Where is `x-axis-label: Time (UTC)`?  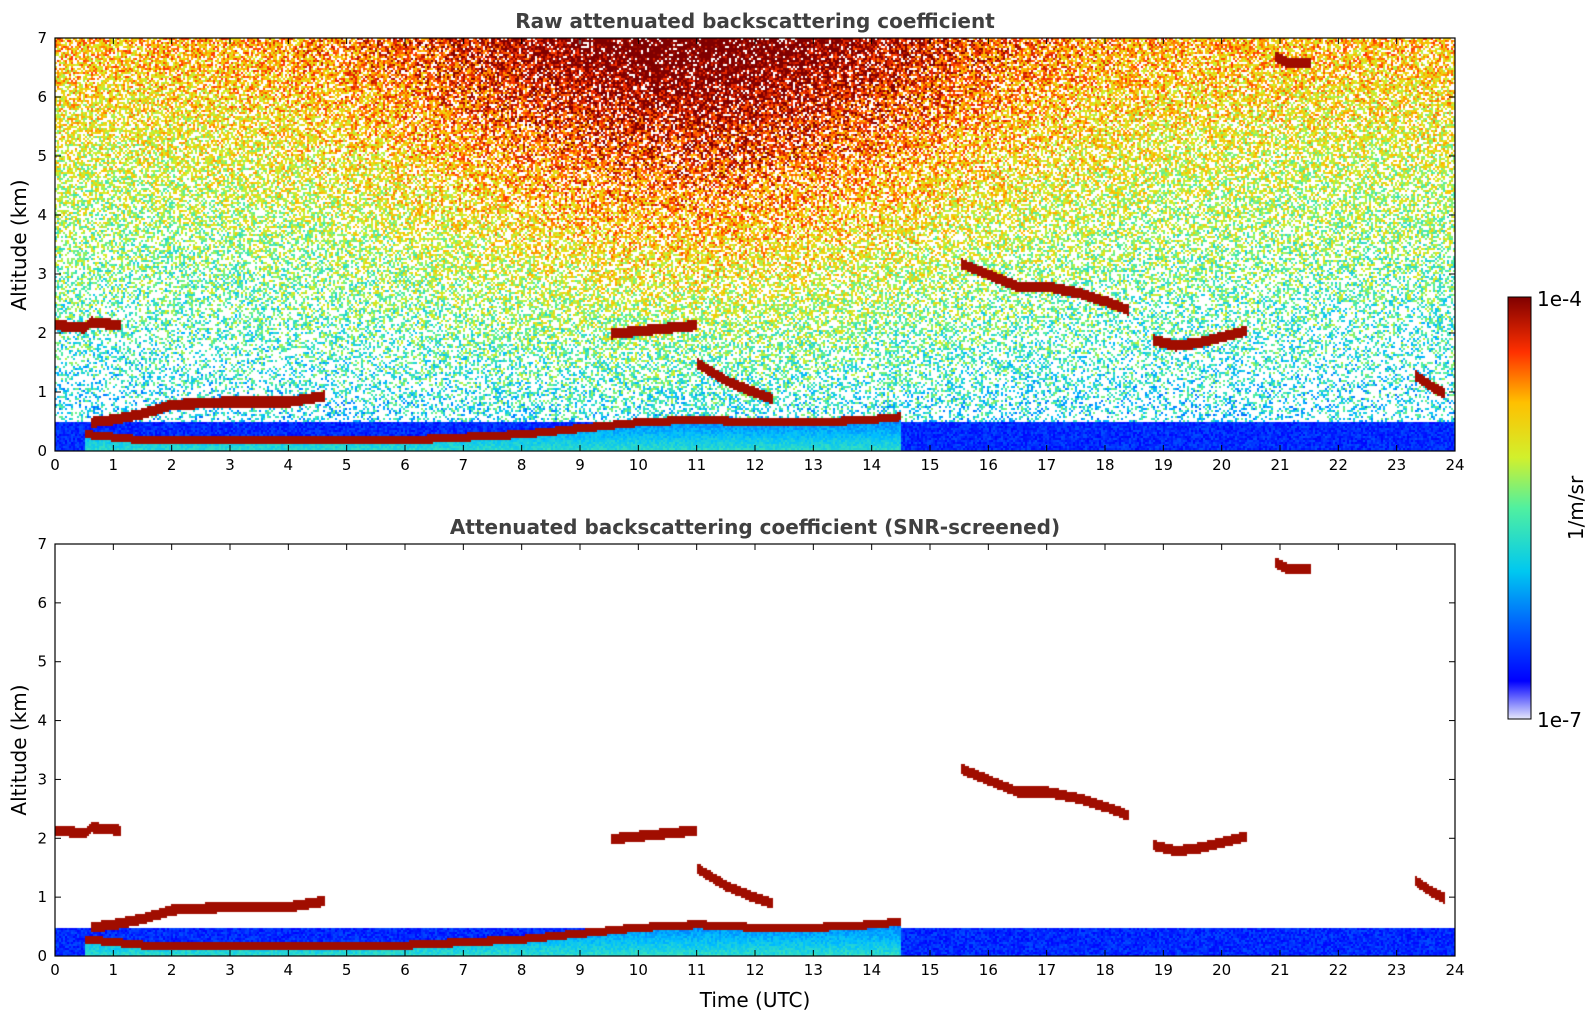 x-axis-label: Time (UTC) is located at coordinates (755, 1000).